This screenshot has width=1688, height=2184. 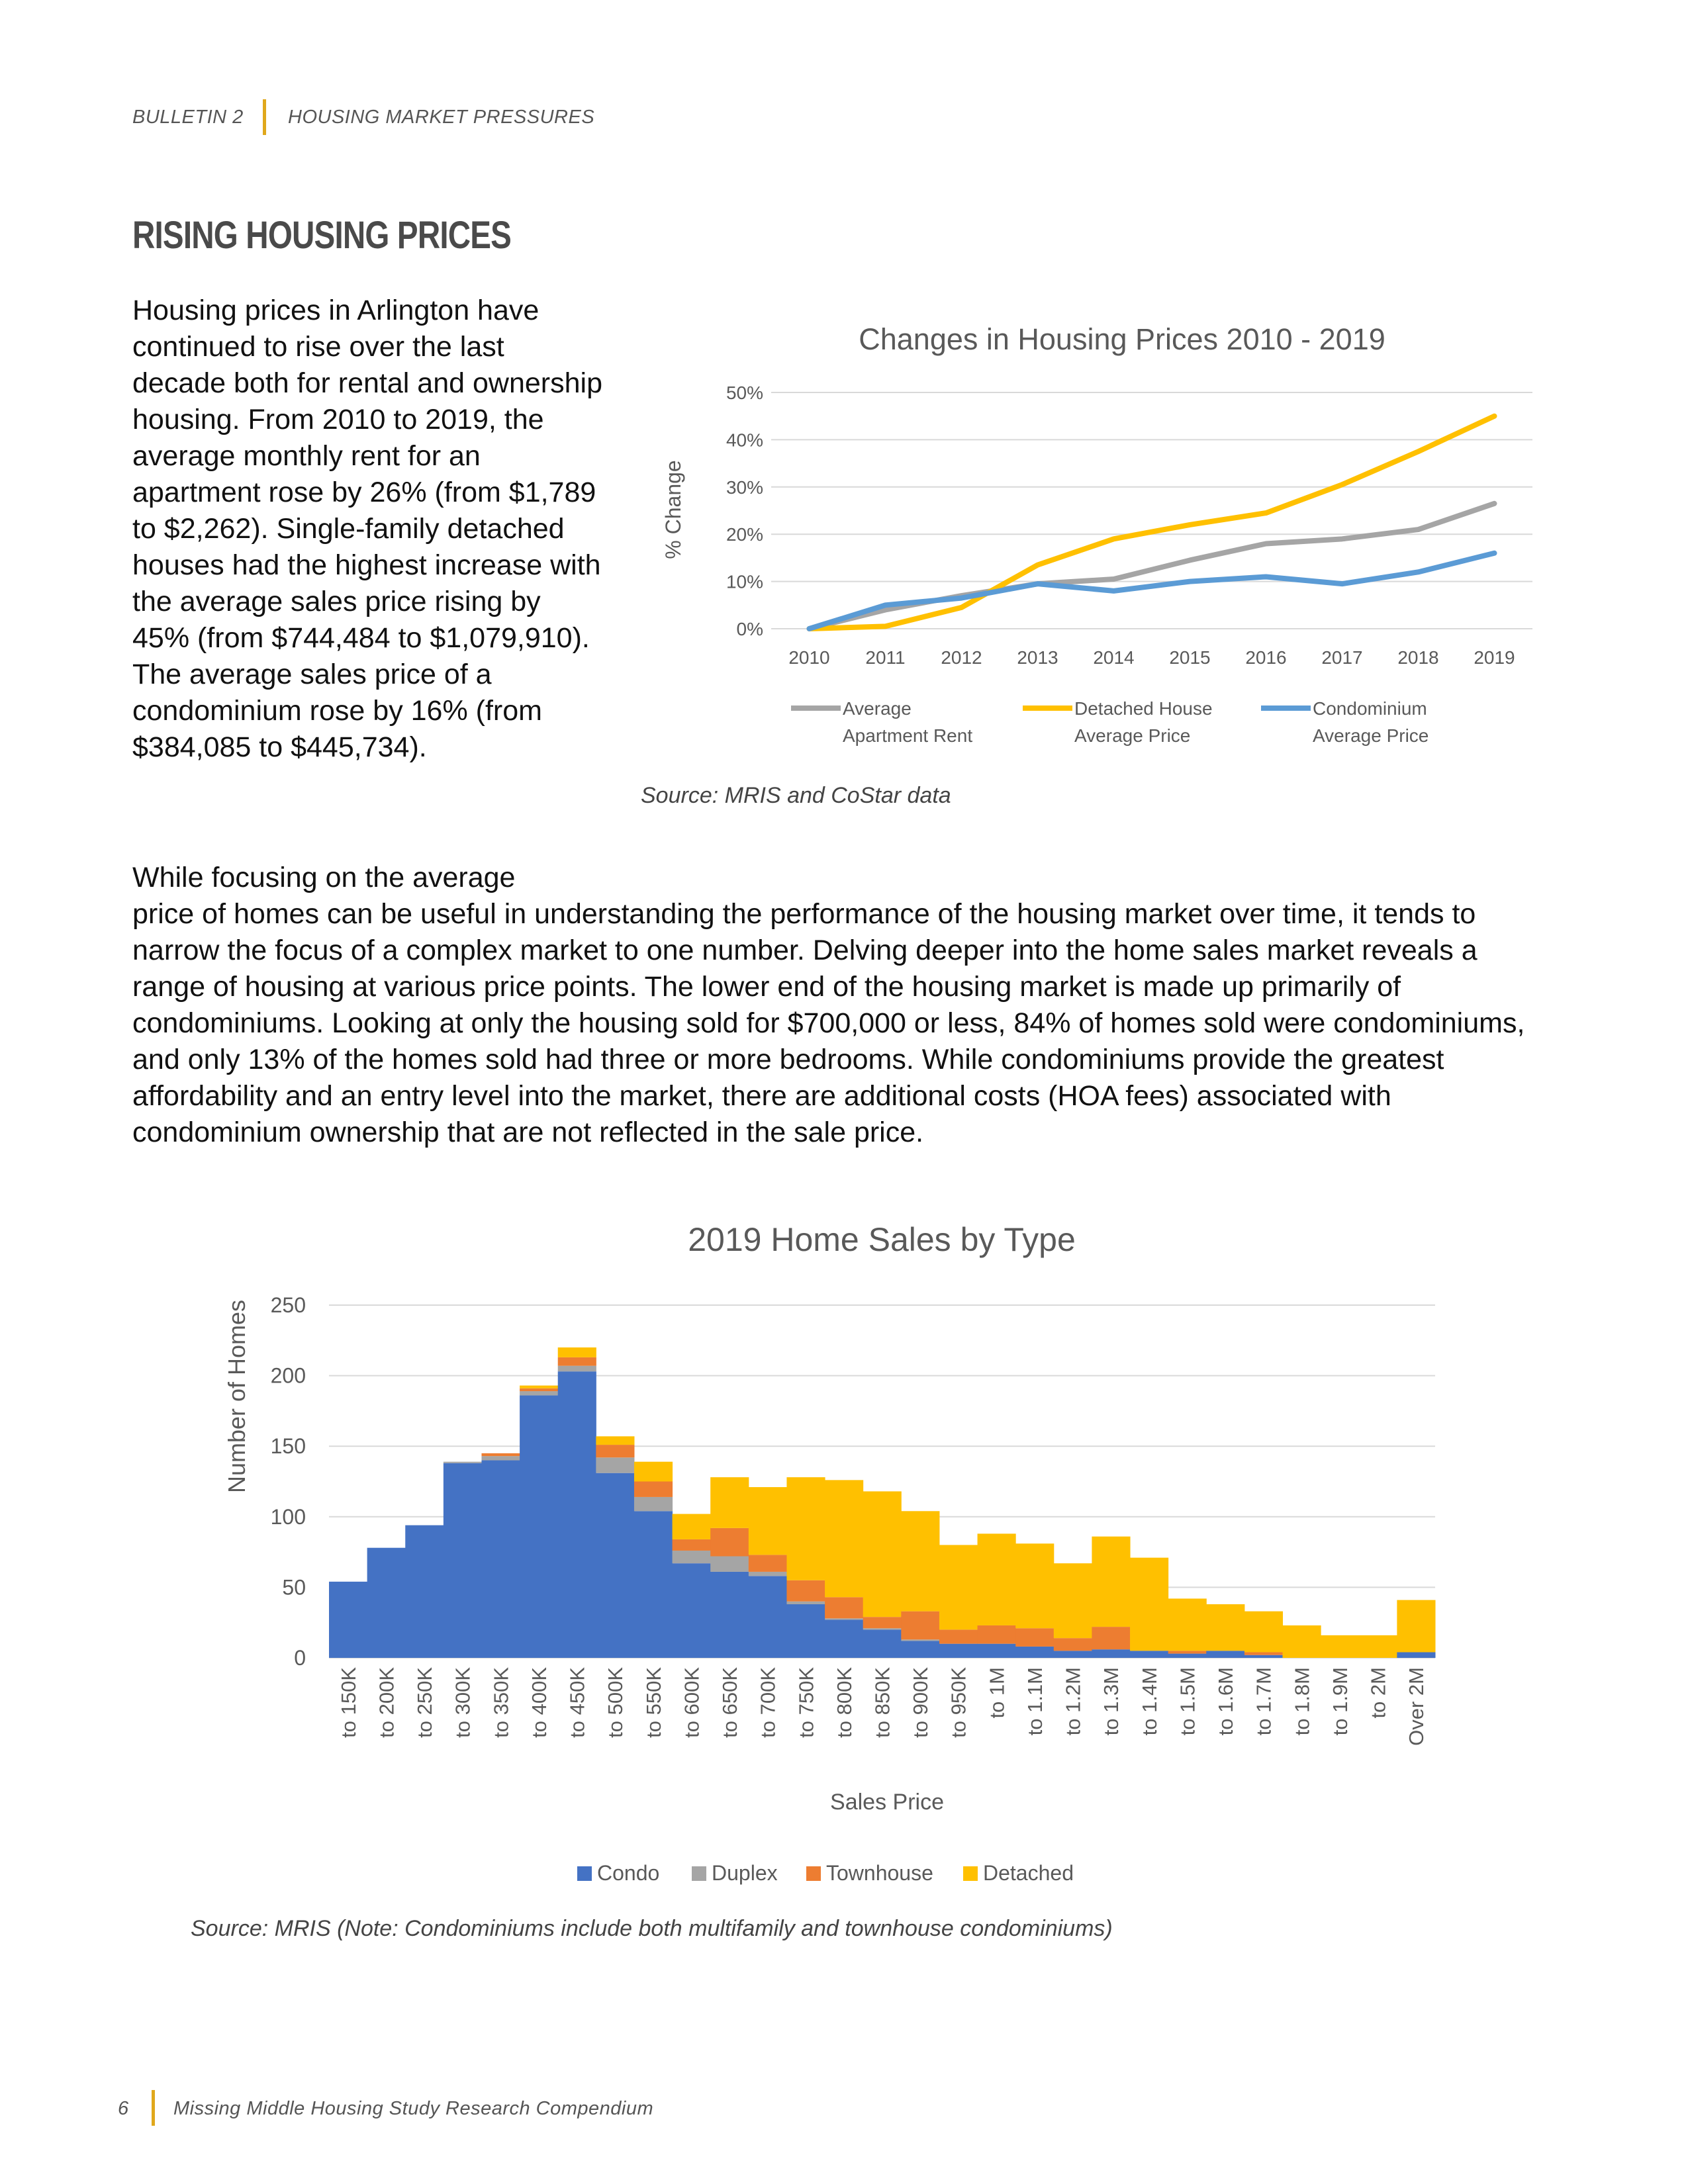 I want to click on chart2-x-tick-label: to 1.2M, so click(x=1073, y=1701).